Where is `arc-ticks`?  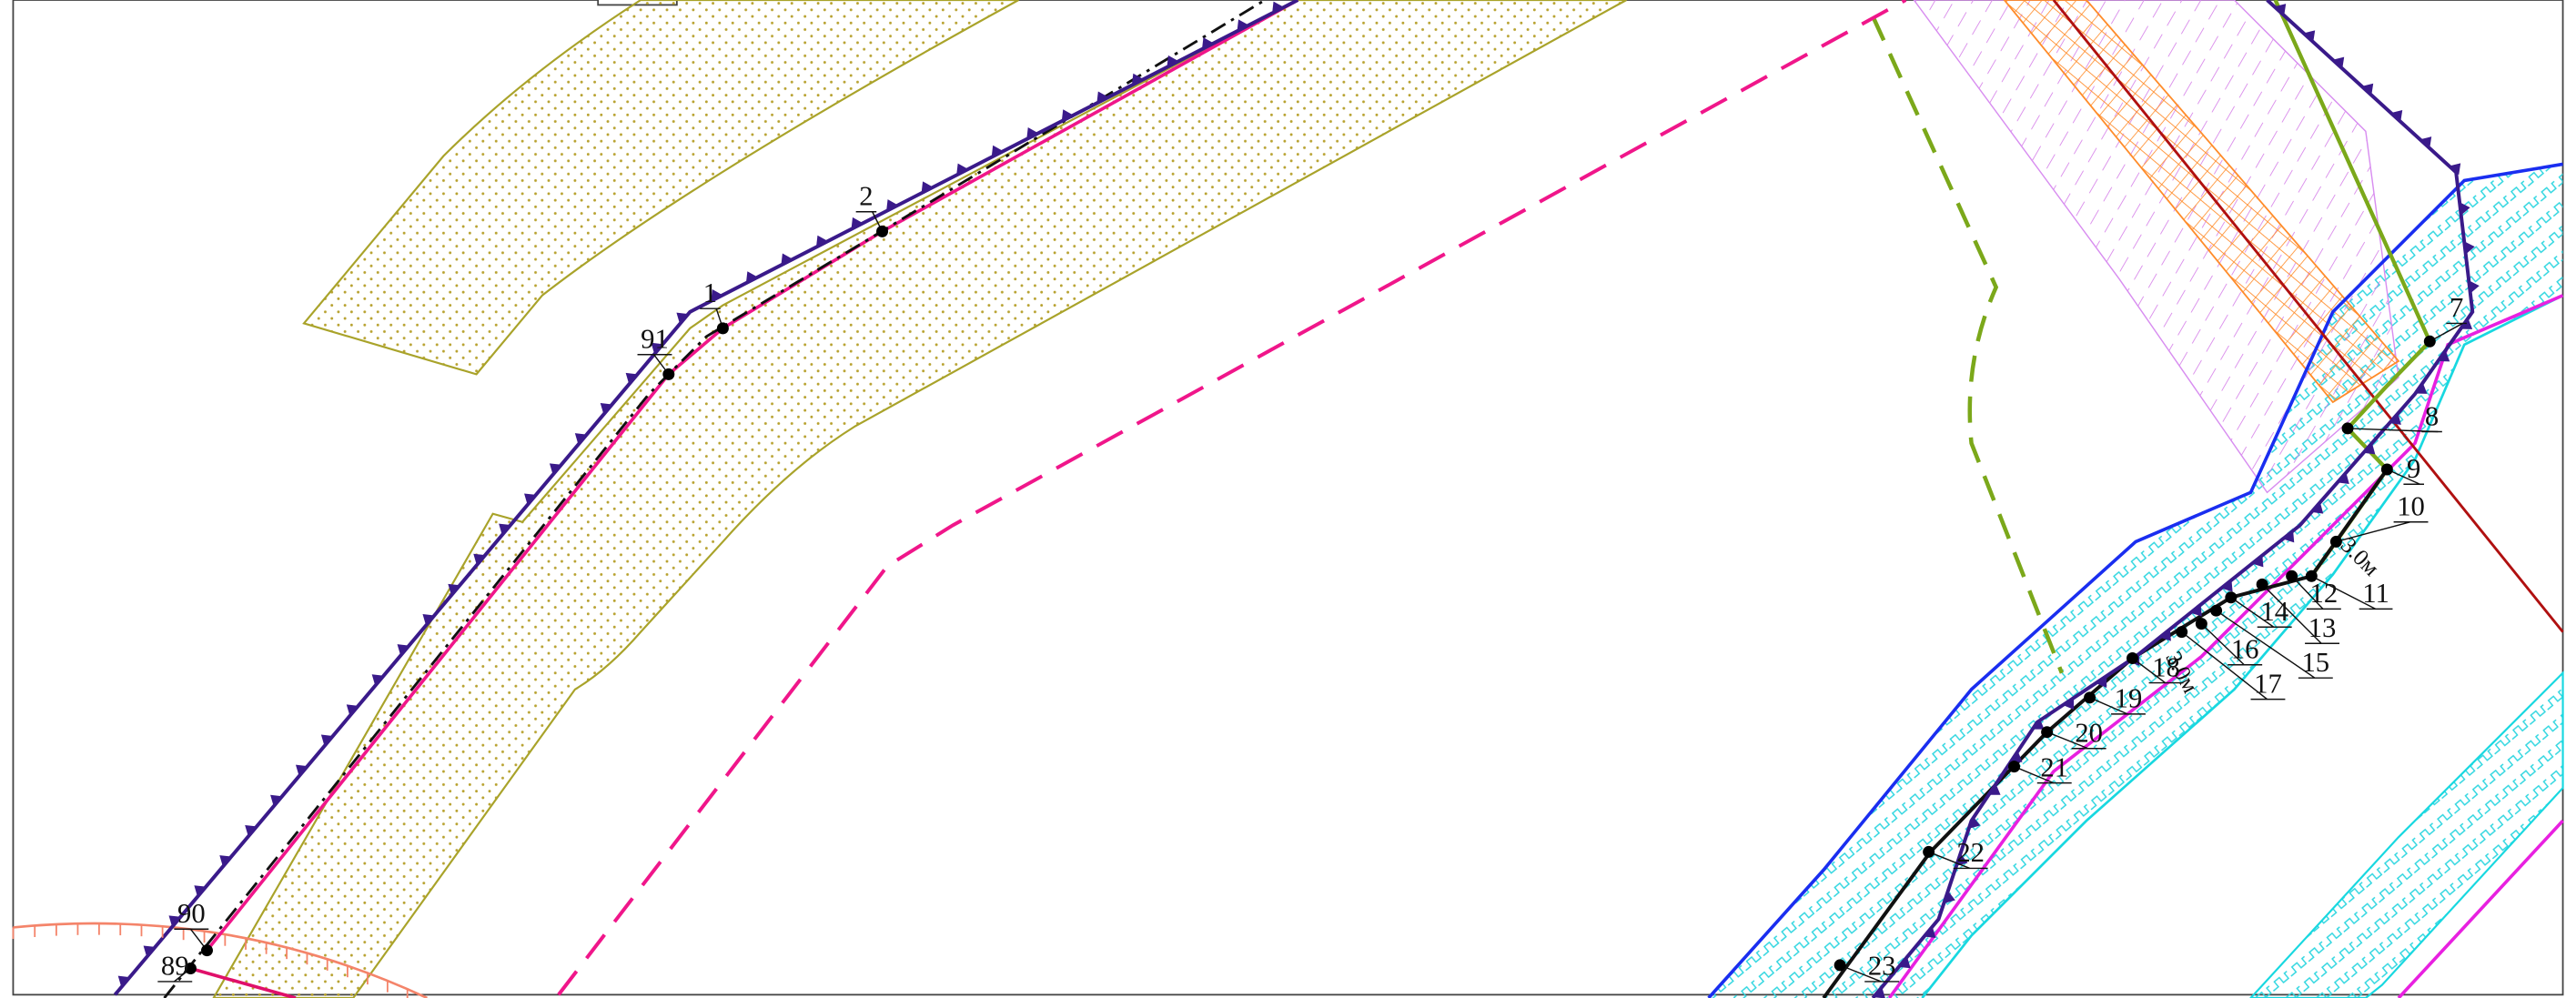 arc-ticks is located at coordinates (210, 960).